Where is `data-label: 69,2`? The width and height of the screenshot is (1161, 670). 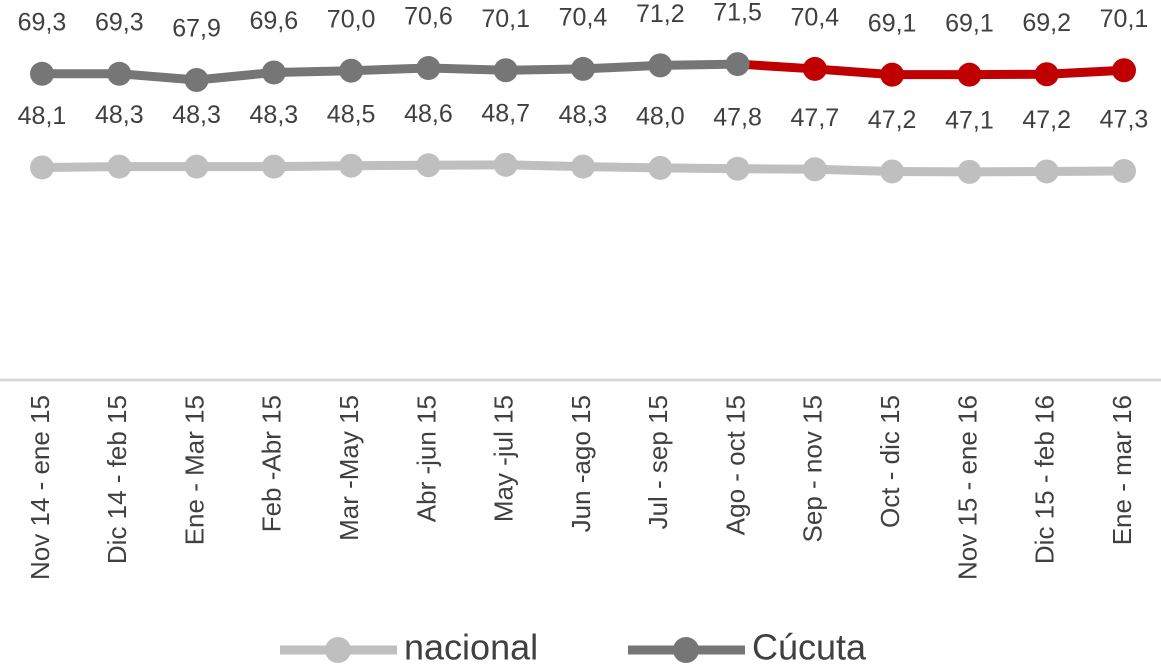 data-label: 69,2 is located at coordinates (1046, 23).